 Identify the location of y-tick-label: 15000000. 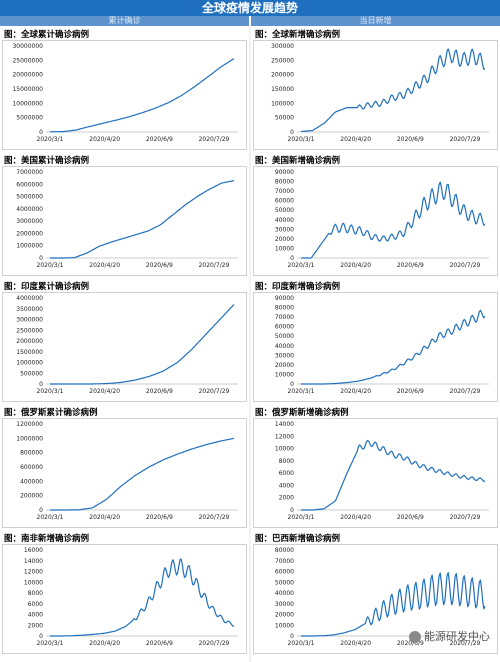
(27, 89).